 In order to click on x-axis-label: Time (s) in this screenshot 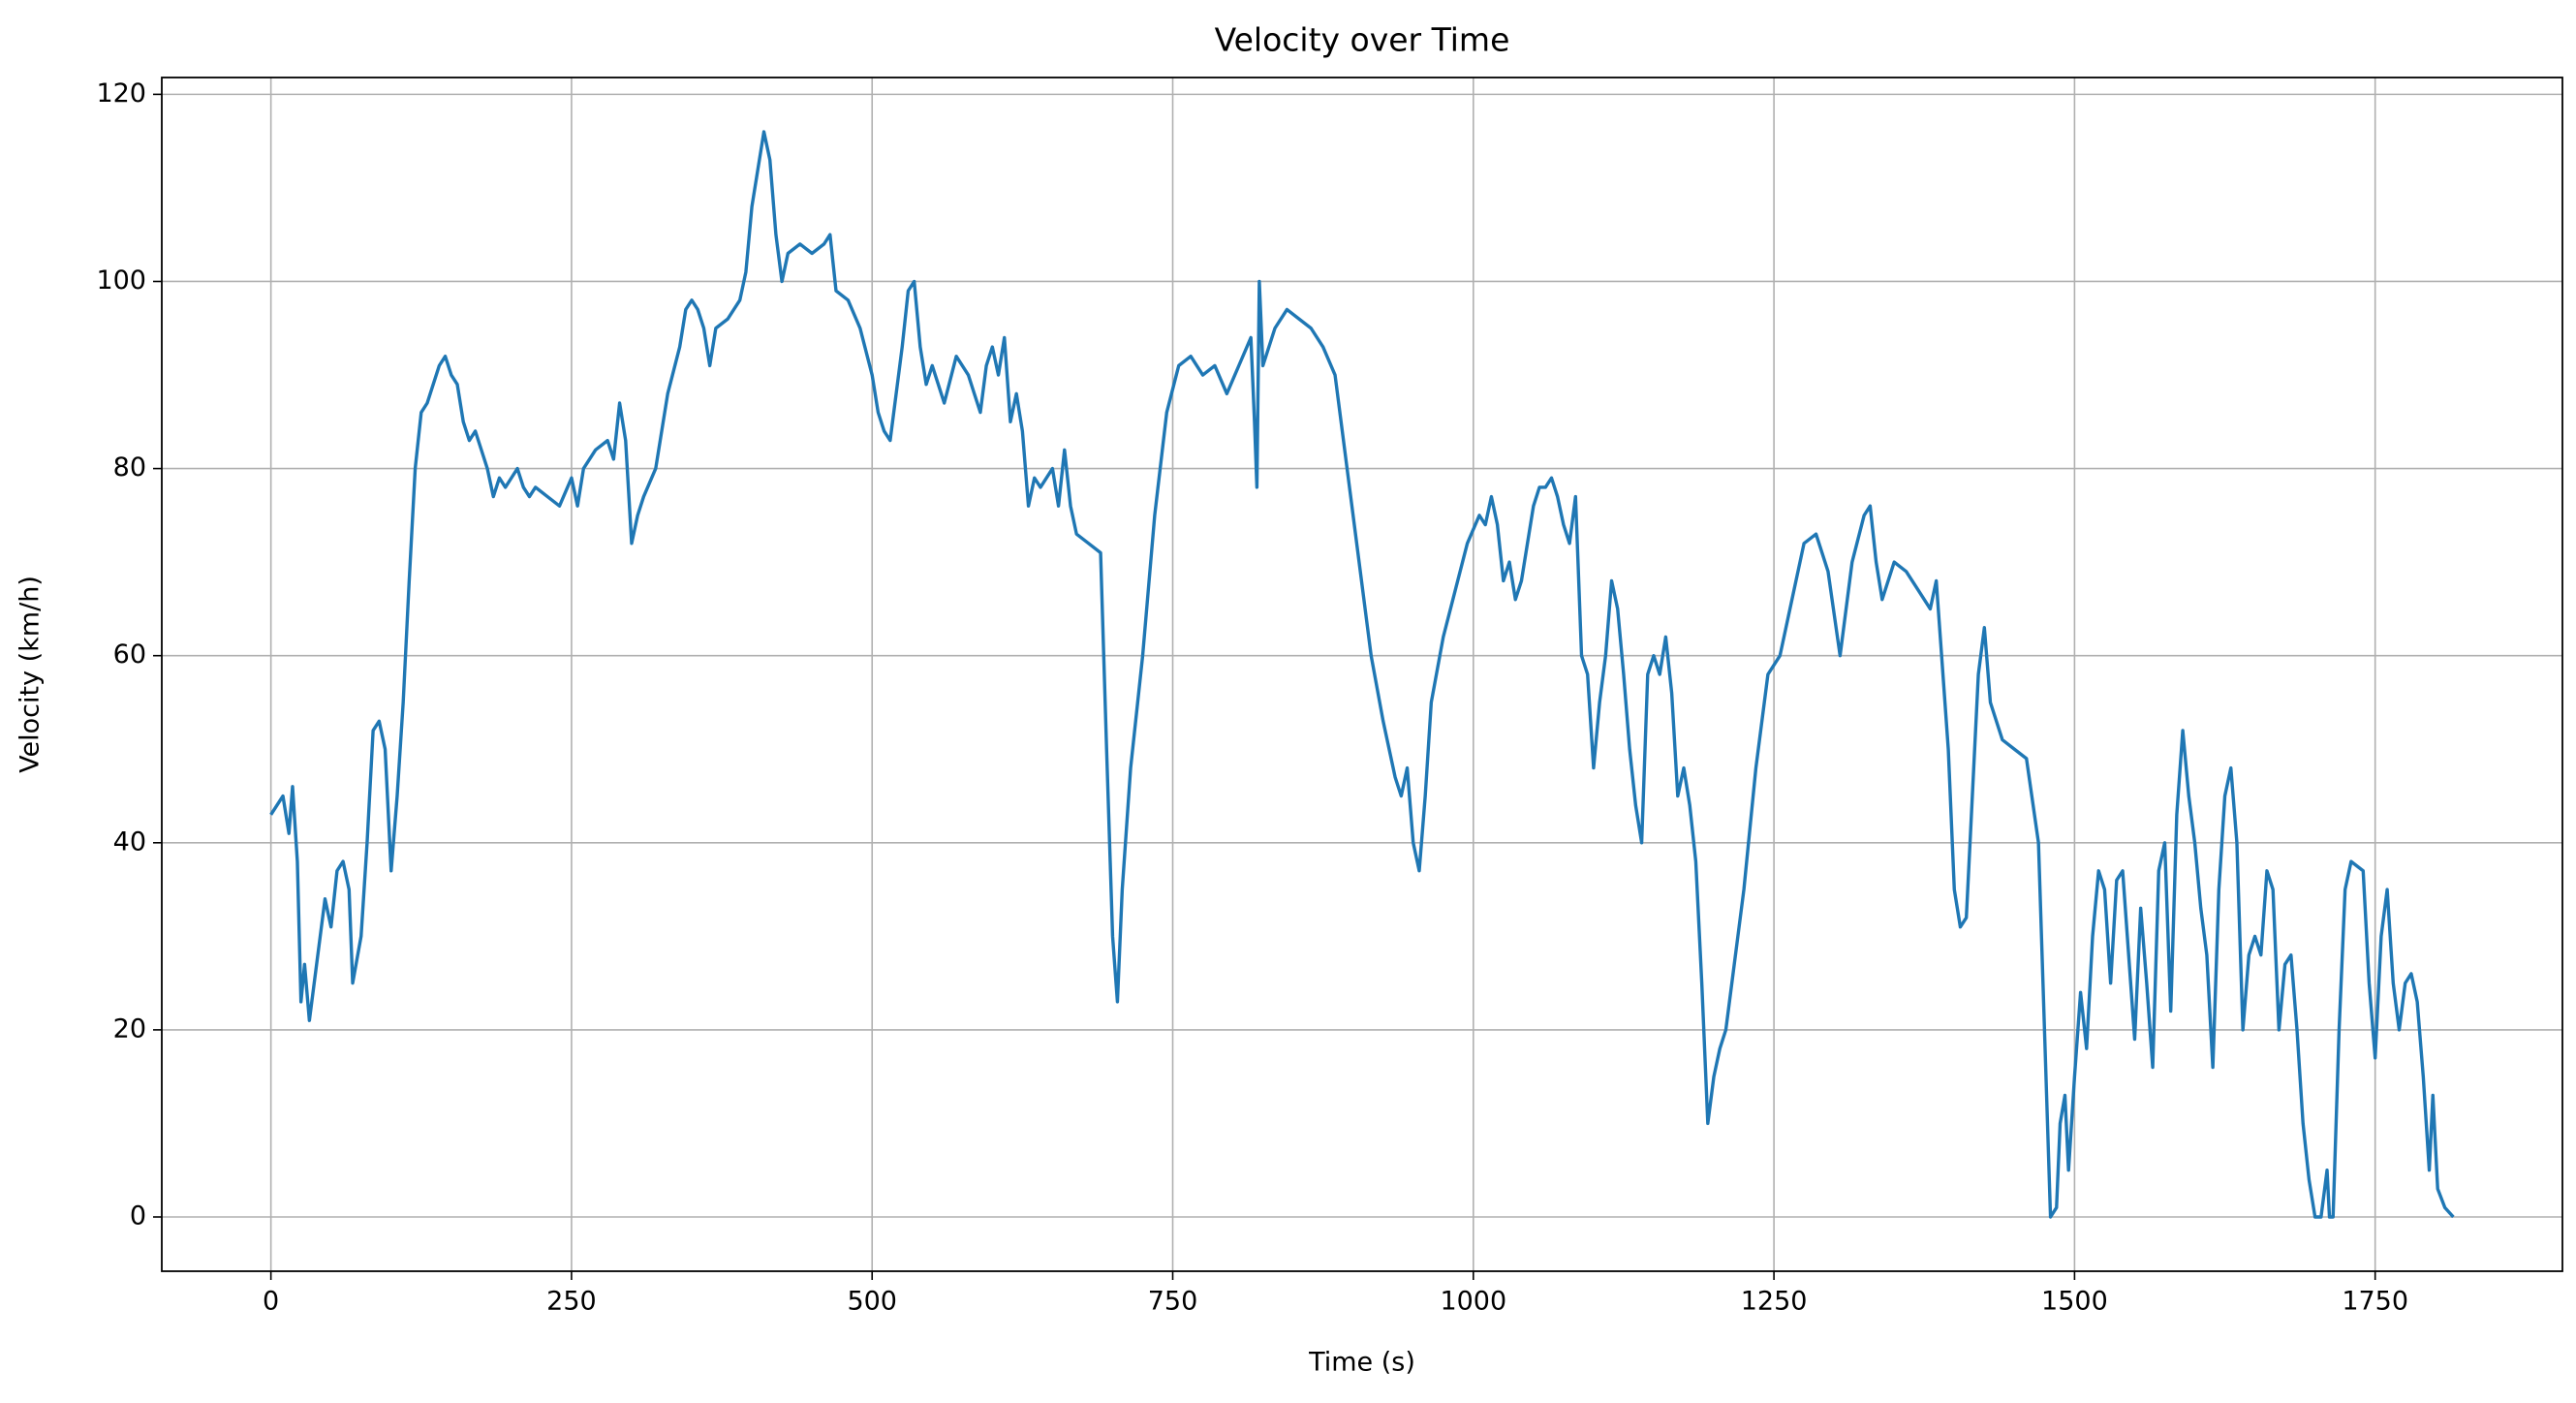, I will do `click(1361, 1363)`.